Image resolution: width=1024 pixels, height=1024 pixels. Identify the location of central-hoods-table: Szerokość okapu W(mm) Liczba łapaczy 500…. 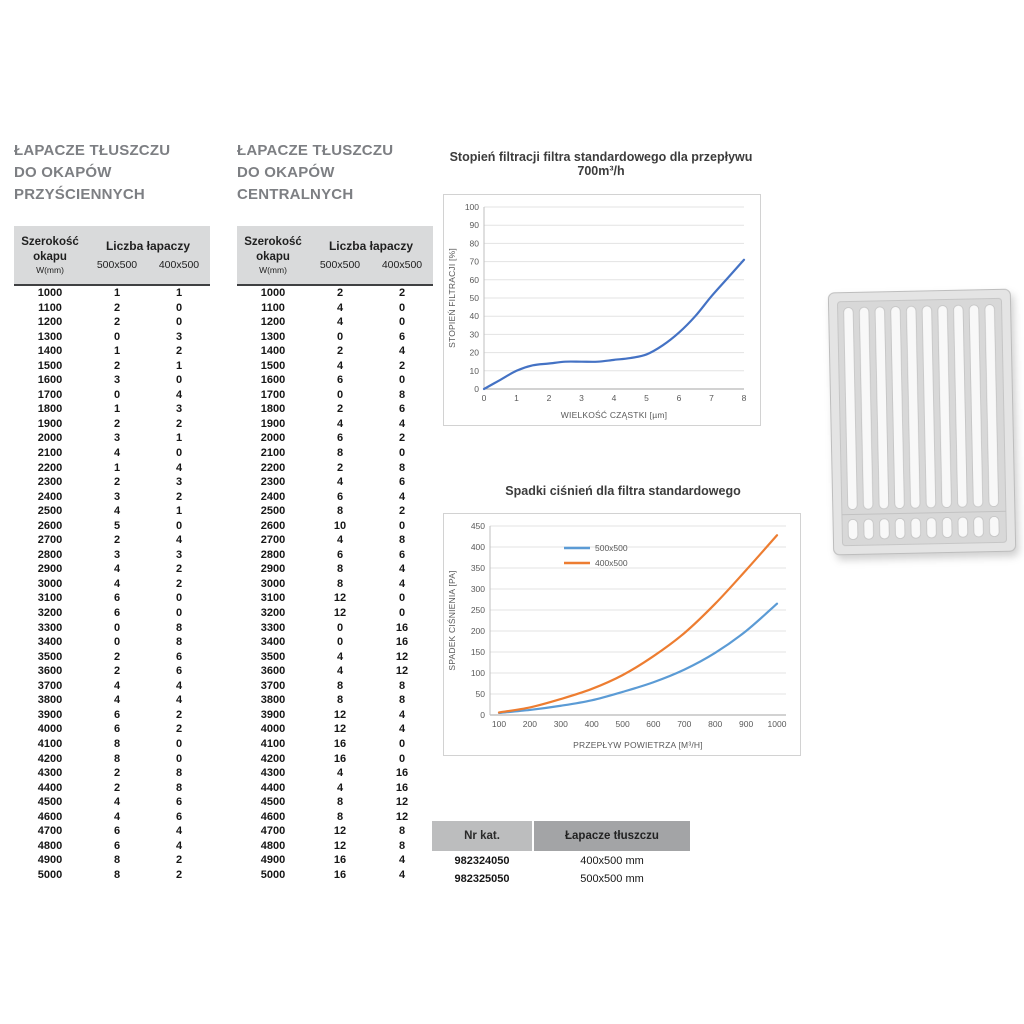
(335, 554).